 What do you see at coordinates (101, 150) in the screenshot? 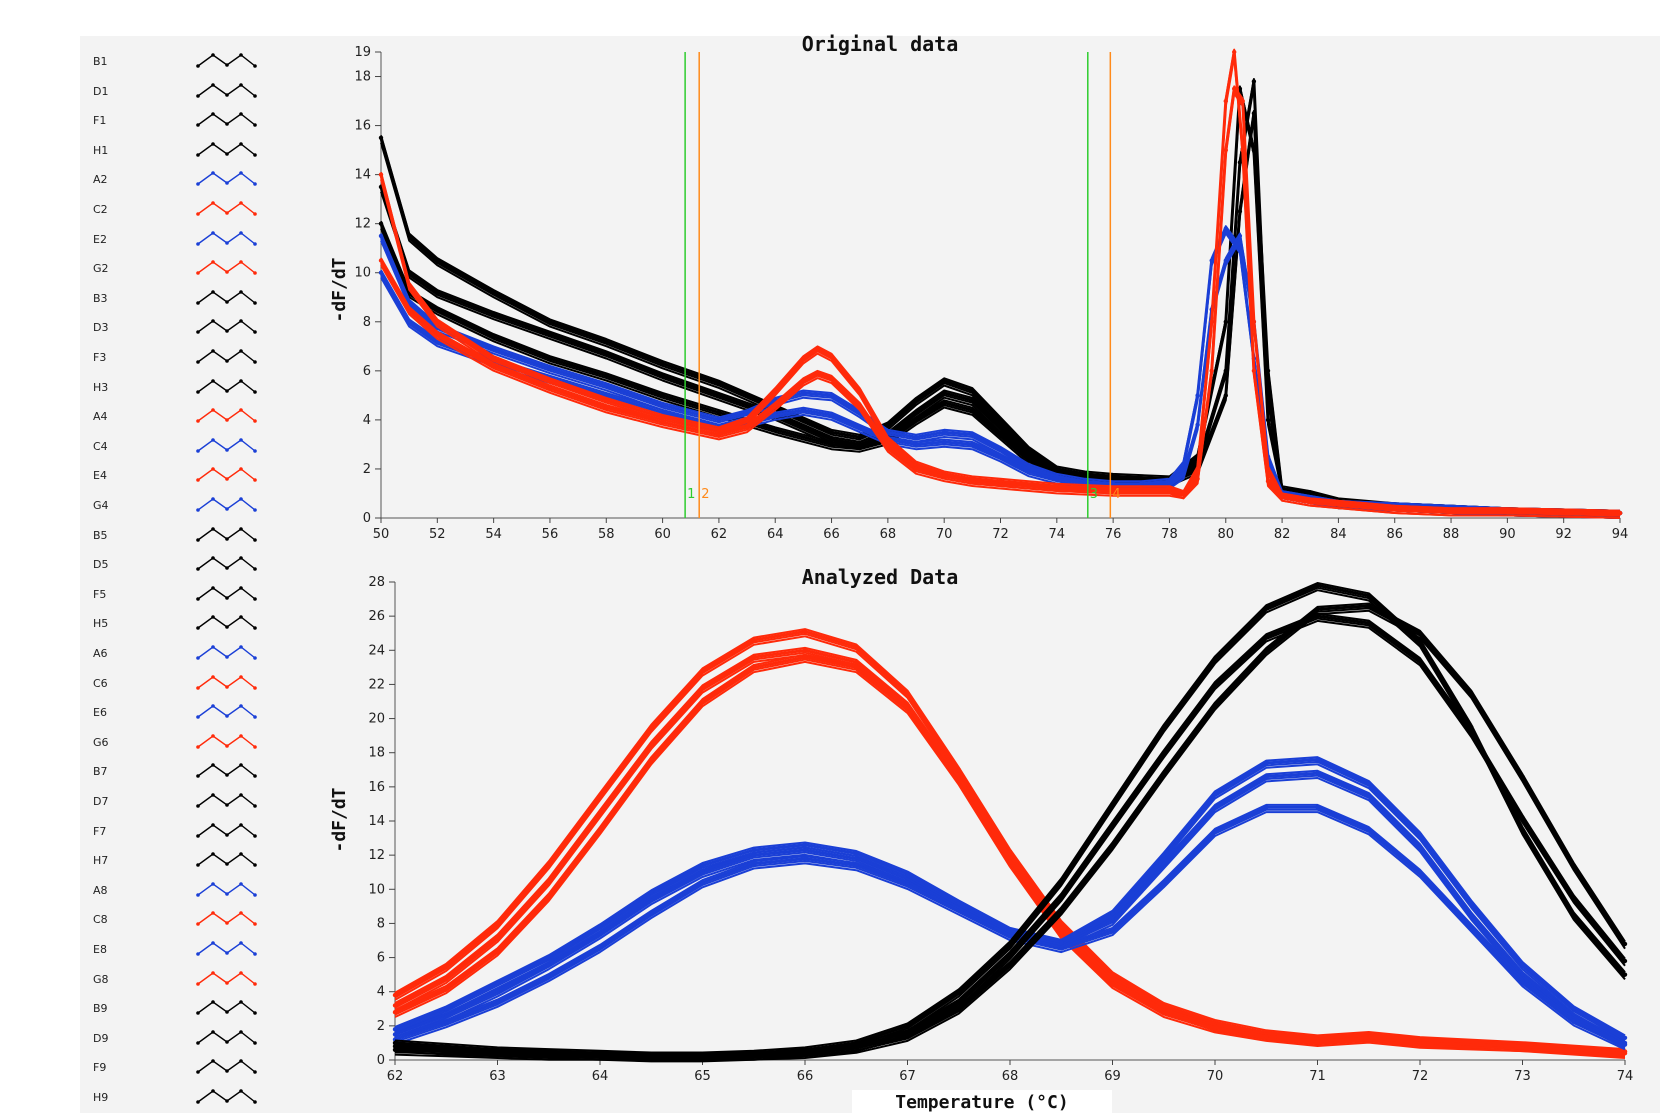
I see `legend-item-label: H1` at bounding box center [101, 150].